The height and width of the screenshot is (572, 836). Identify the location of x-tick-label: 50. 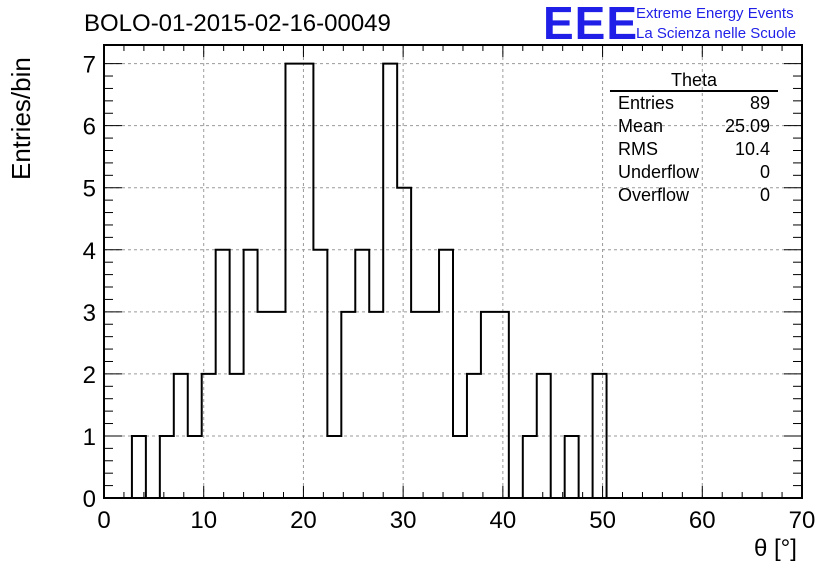
(602, 520).